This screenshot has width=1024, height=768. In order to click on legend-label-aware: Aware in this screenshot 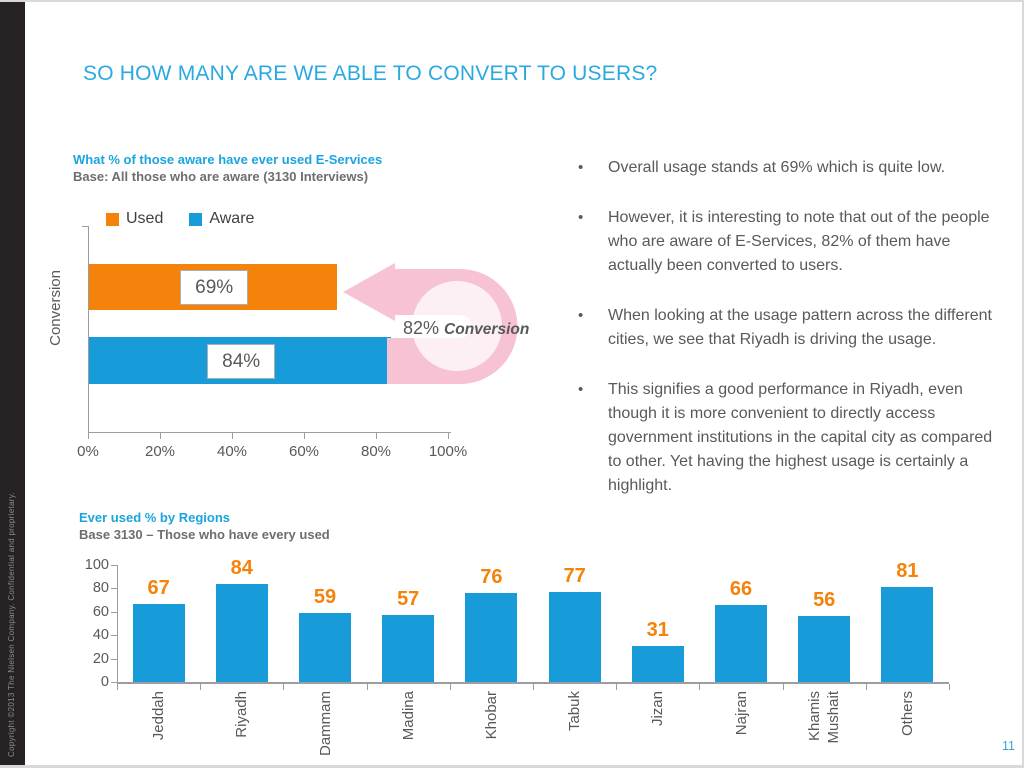, I will do `click(232, 218)`.